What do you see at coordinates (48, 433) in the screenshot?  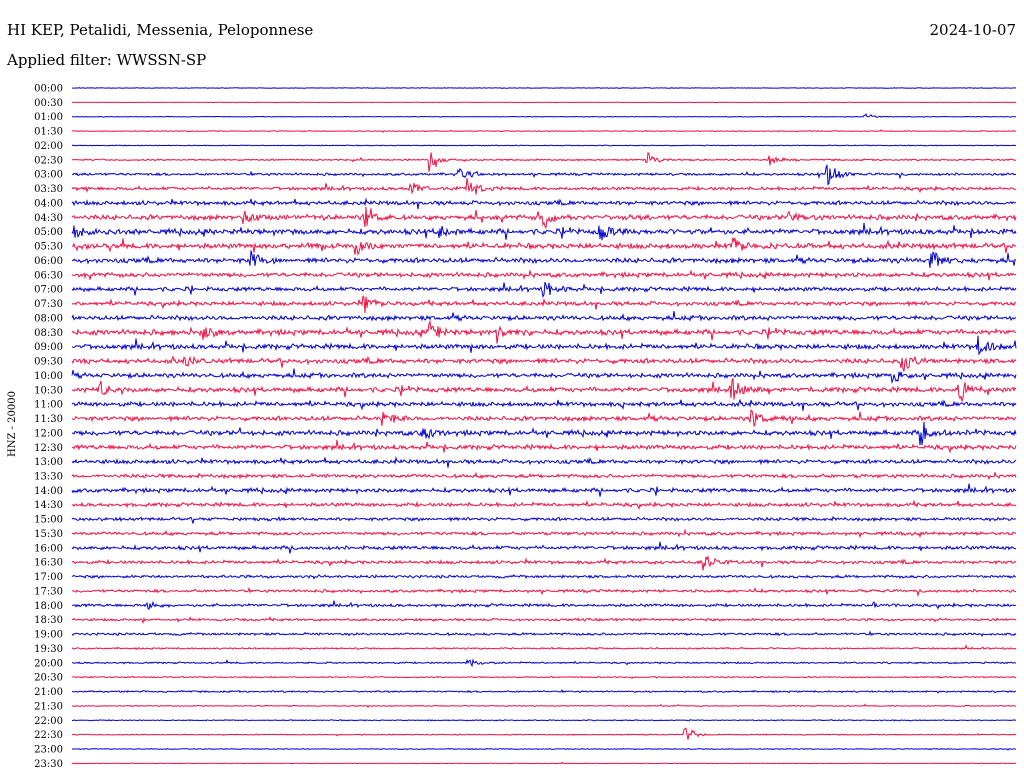 I see `tick-label: 12:00` at bounding box center [48, 433].